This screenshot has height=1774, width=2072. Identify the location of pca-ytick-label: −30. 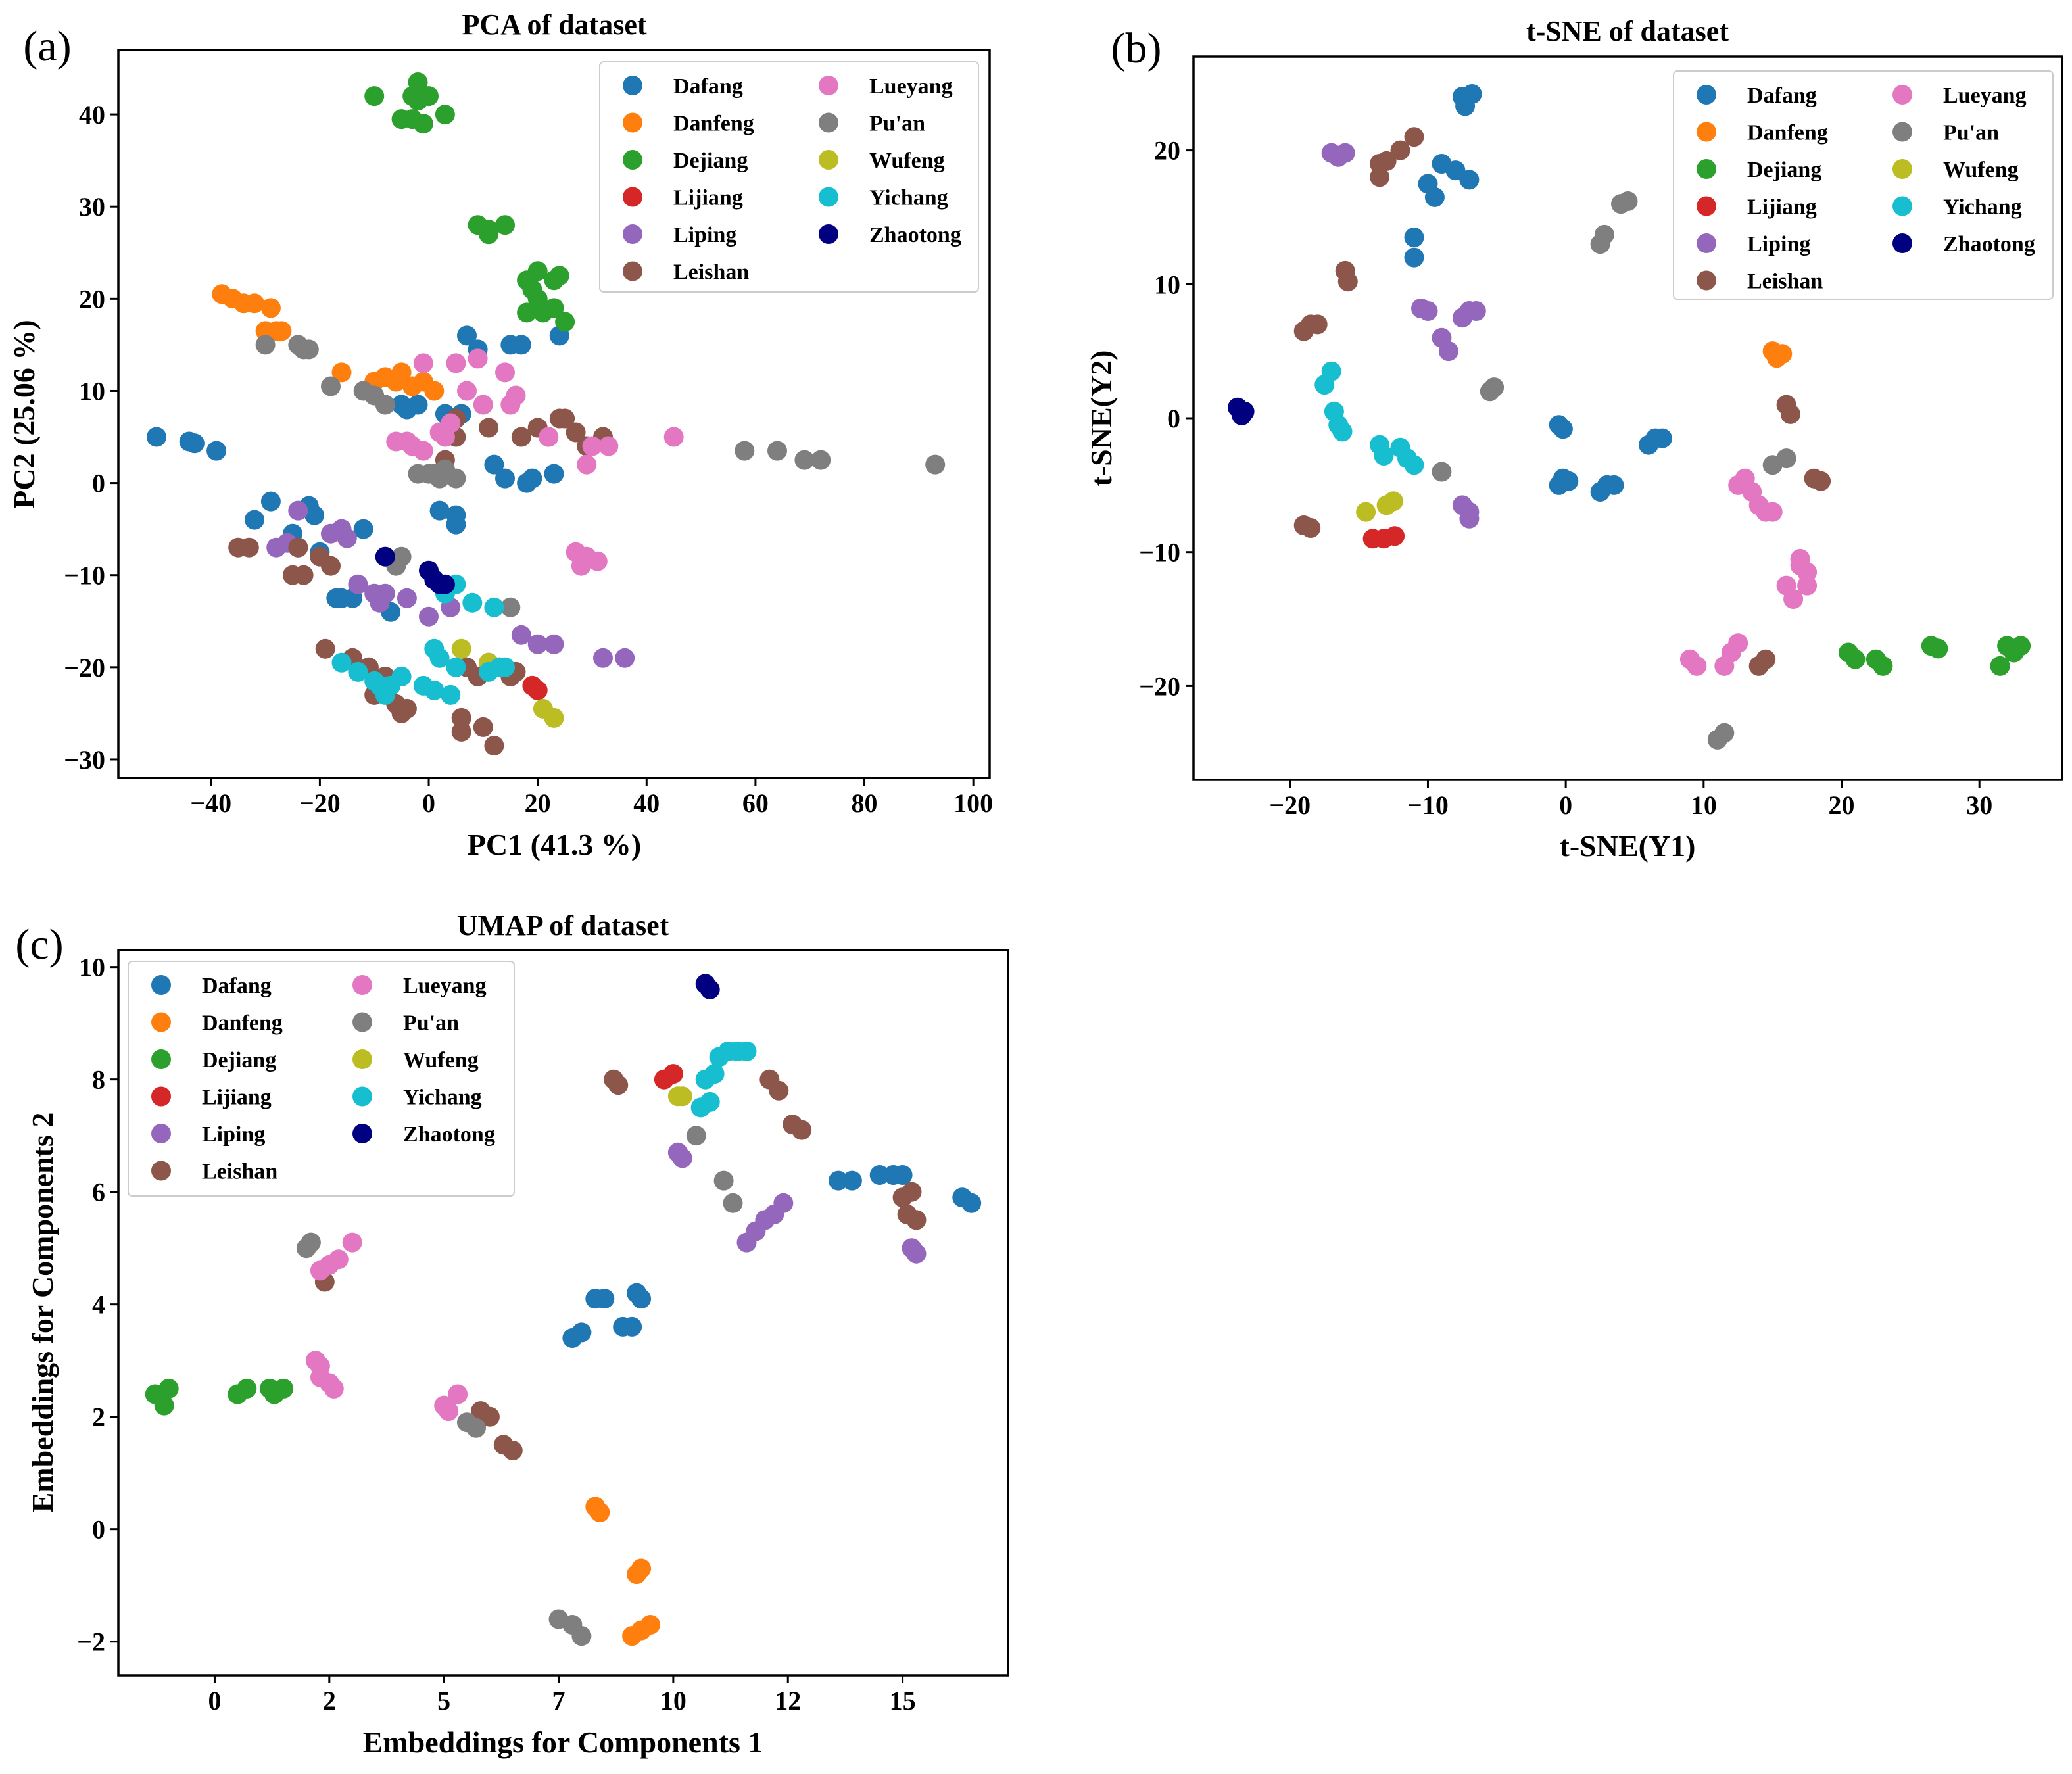
(85, 760).